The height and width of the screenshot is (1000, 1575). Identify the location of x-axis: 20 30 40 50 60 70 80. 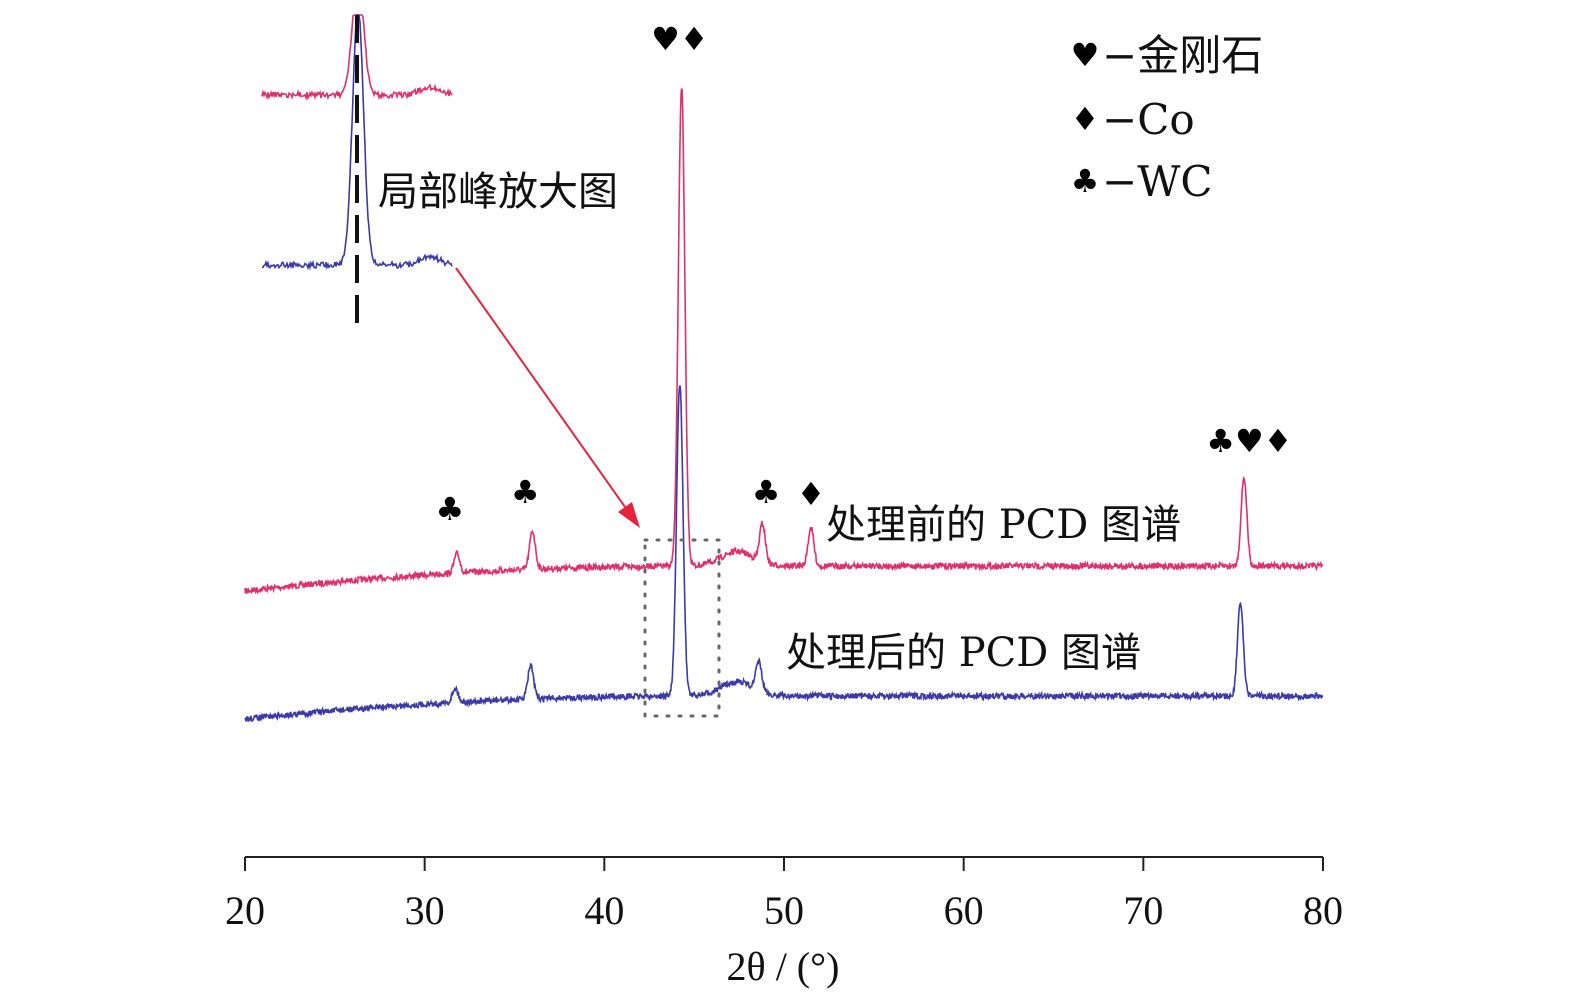
(784, 894).